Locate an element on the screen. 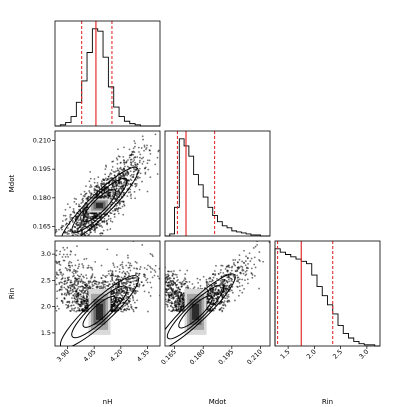 The height and width of the screenshot is (407, 407). y-tick-label-Rin: 3.0 is located at coordinates (46, 254).